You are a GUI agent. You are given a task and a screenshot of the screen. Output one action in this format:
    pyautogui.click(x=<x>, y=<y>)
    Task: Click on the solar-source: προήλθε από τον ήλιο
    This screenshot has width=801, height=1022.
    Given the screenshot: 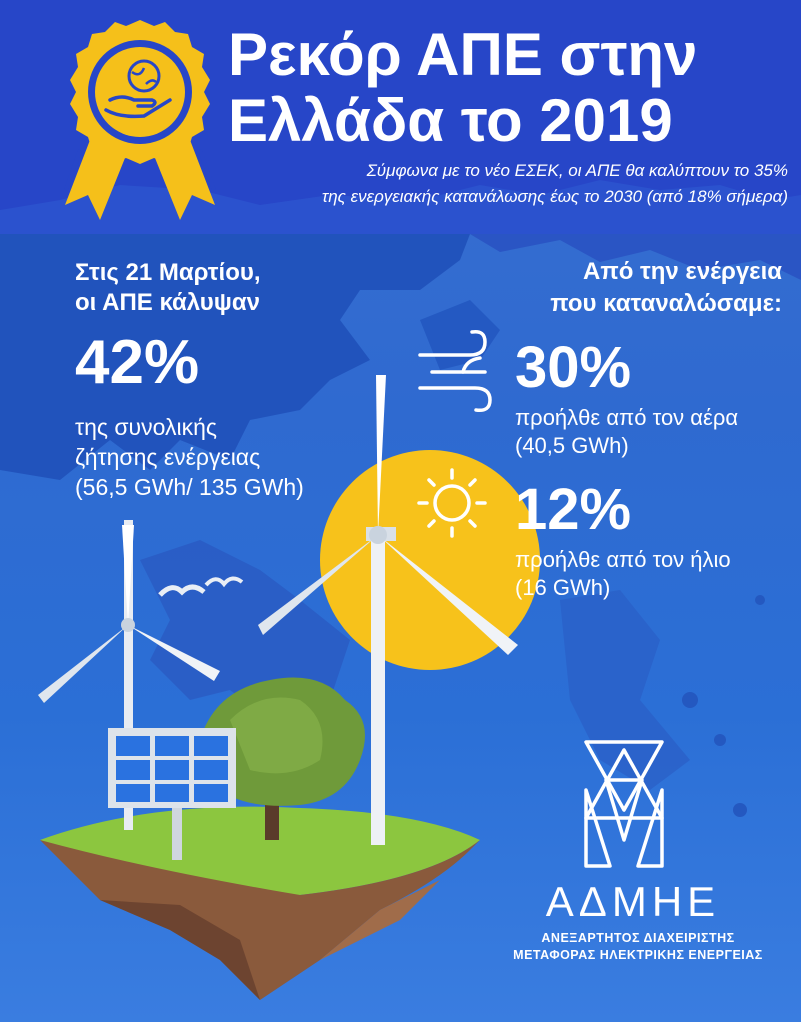 What is the action you would take?
    pyautogui.click(x=623, y=559)
    